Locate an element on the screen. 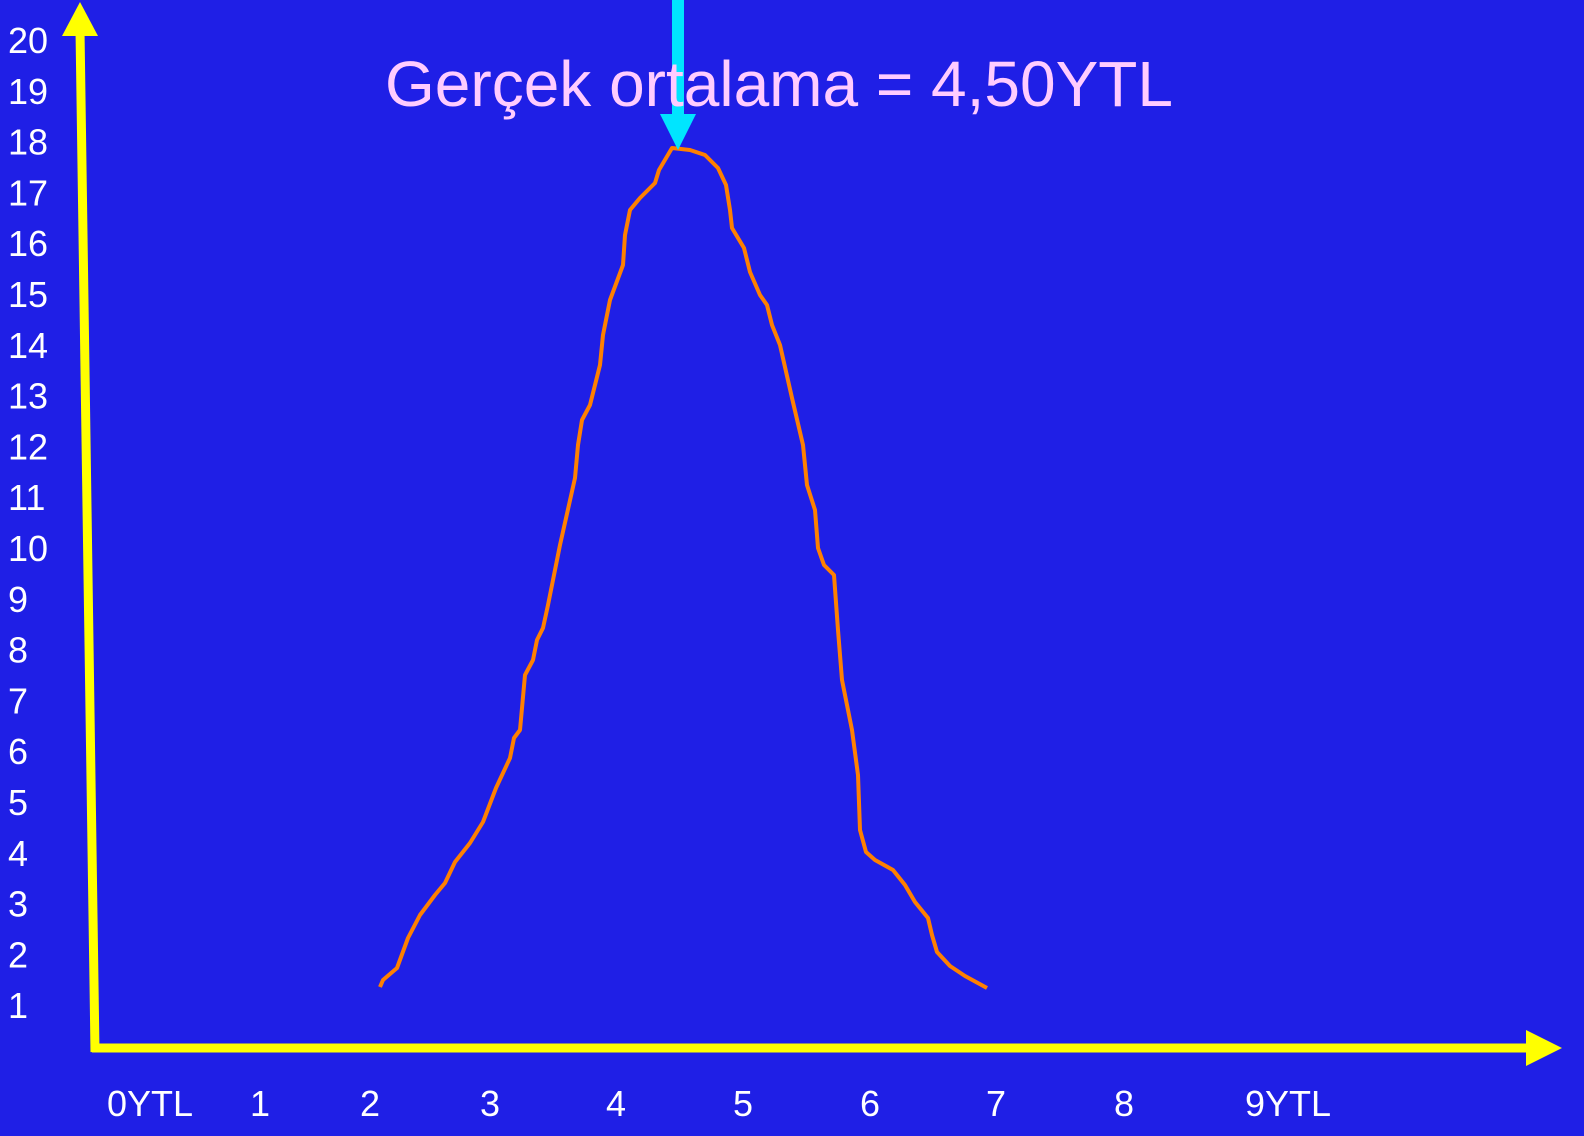 This screenshot has width=1584, height=1136. x-label: 3 is located at coordinates (490, 1103).